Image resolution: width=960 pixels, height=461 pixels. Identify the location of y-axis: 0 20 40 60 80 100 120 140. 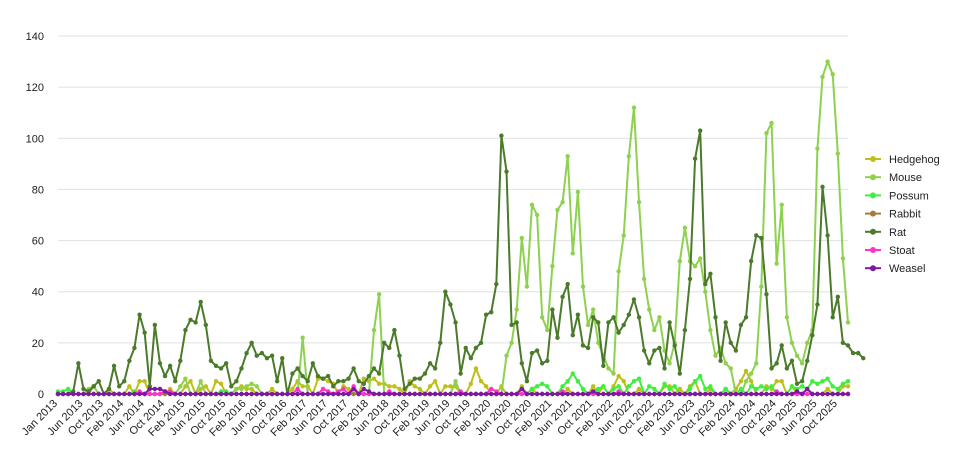
(35, 216).